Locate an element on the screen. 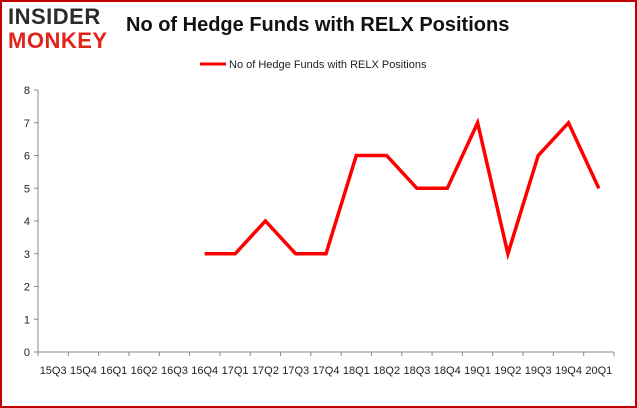 The width and height of the screenshot is (637, 408). x-tick-label: 18Q2 is located at coordinates (386, 371).